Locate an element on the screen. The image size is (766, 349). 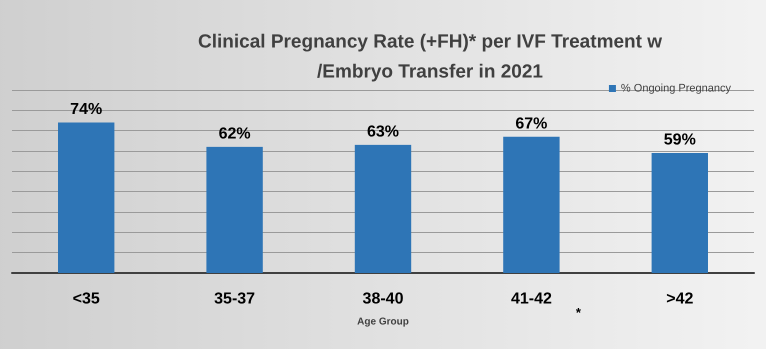
data-label: 67% is located at coordinates (531, 123).